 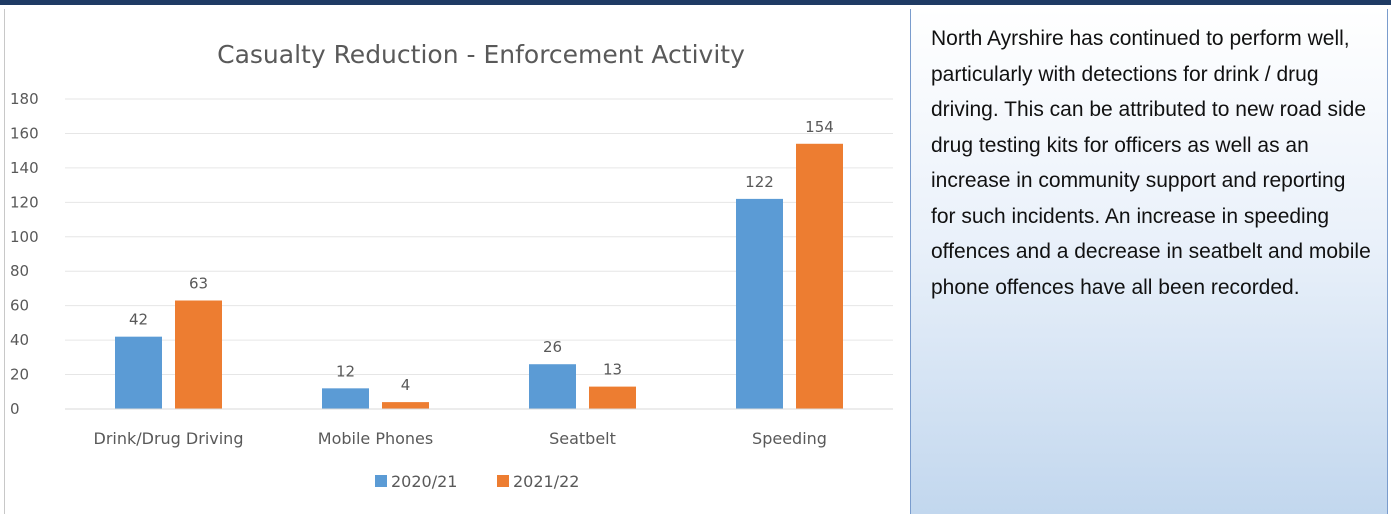 I want to click on y-tick-label: 100, so click(x=24, y=237).